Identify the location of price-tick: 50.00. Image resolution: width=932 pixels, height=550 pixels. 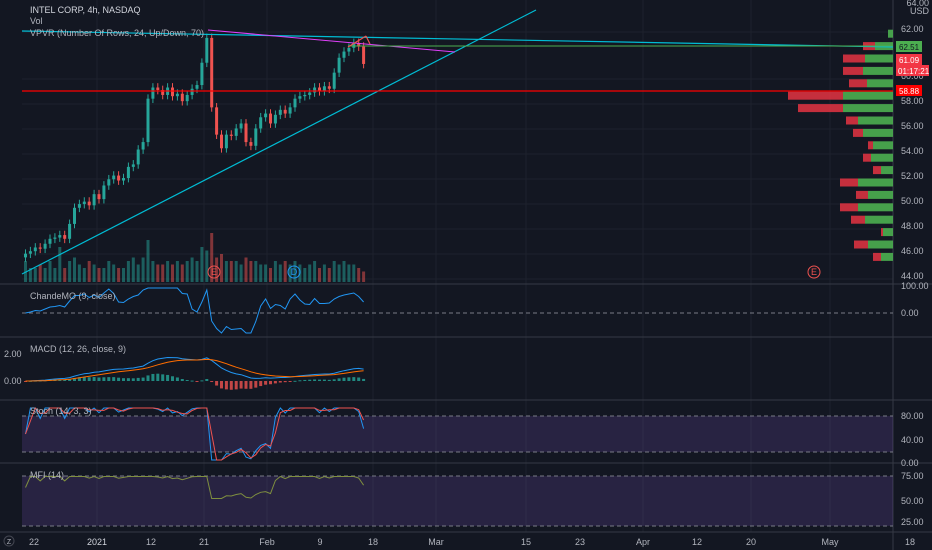
(912, 201).